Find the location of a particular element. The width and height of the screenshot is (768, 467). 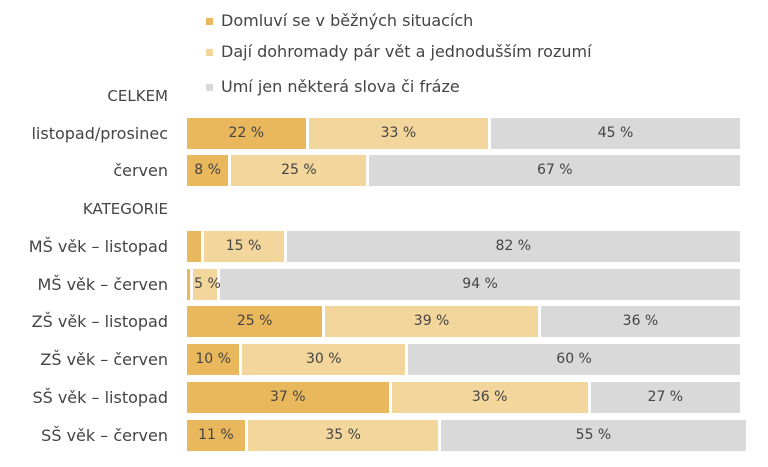

bar-row: 10 % 30 % 60 % is located at coordinates (463, 359).